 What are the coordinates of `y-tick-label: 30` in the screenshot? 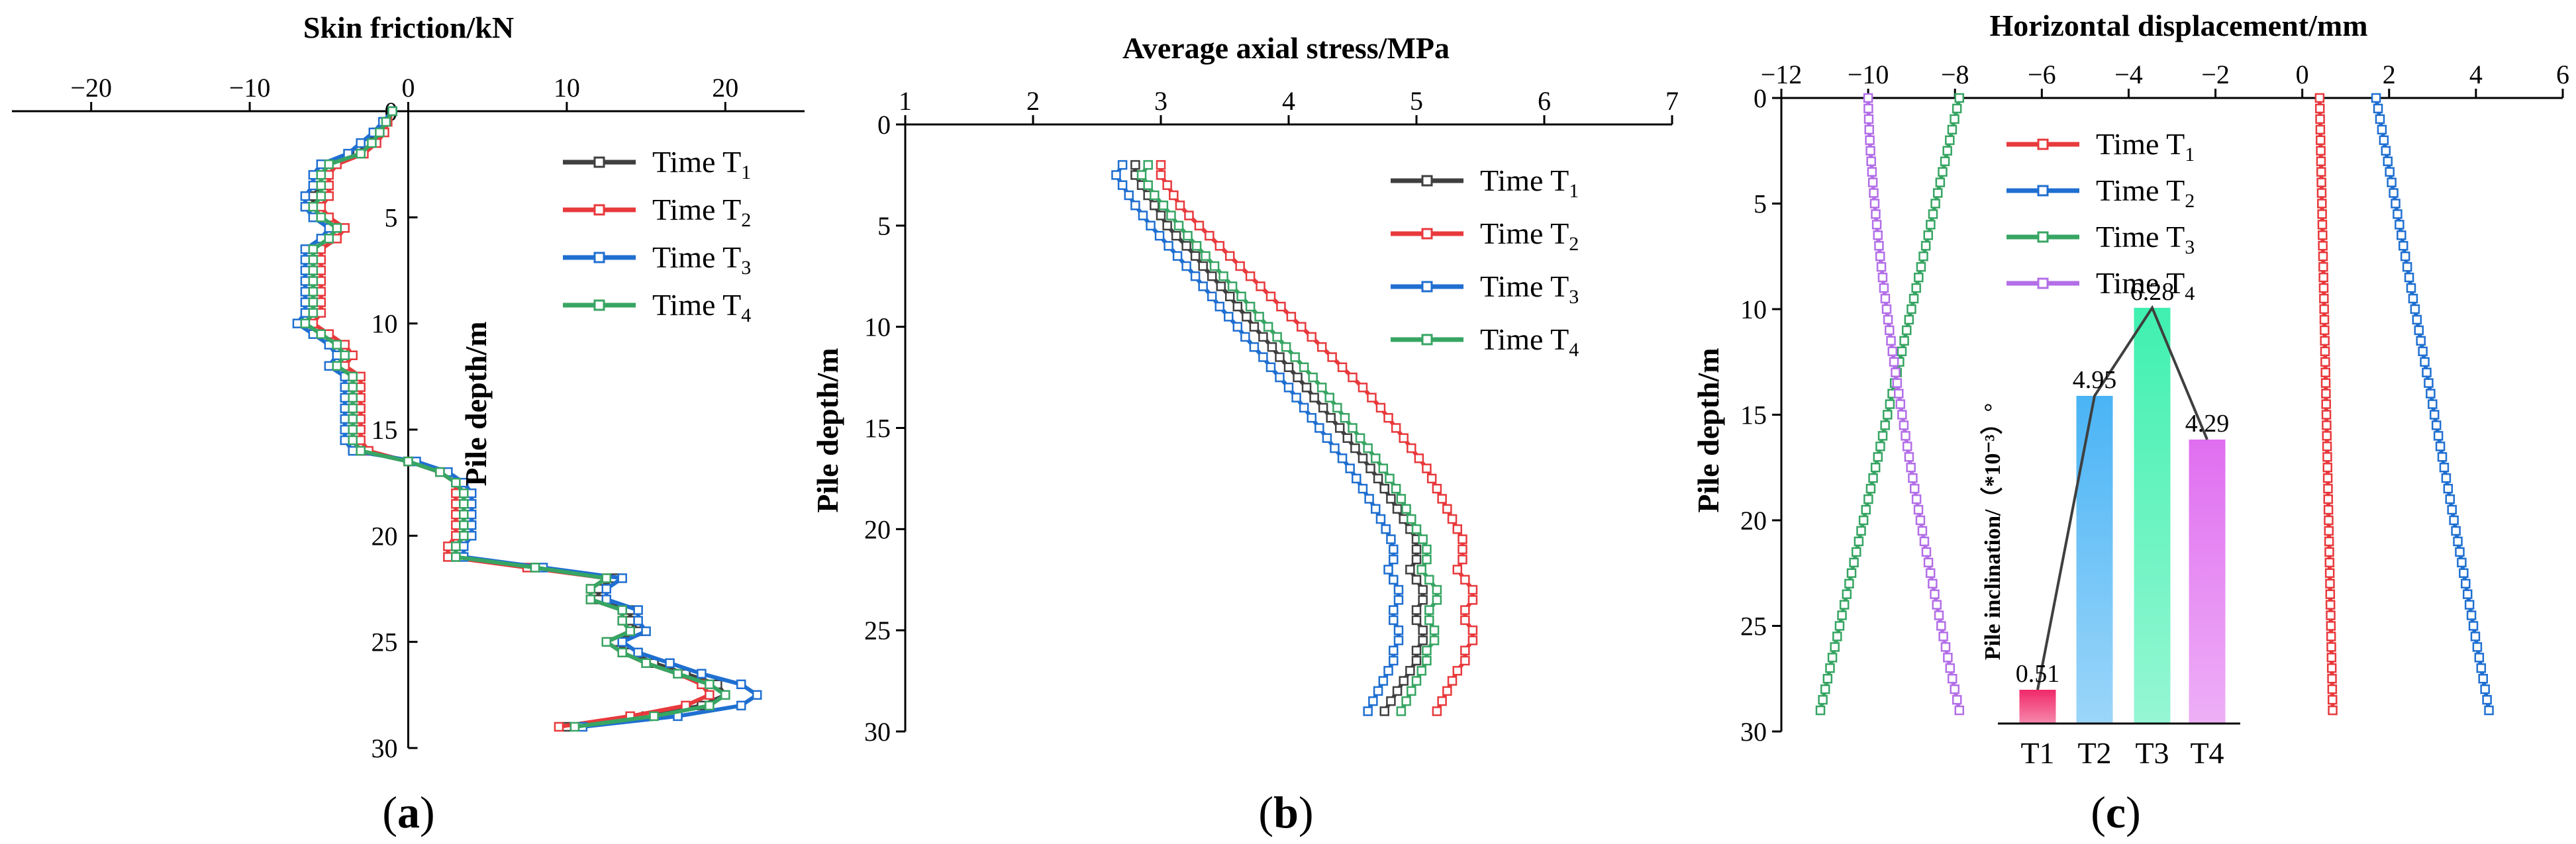 It's located at (1753, 732).